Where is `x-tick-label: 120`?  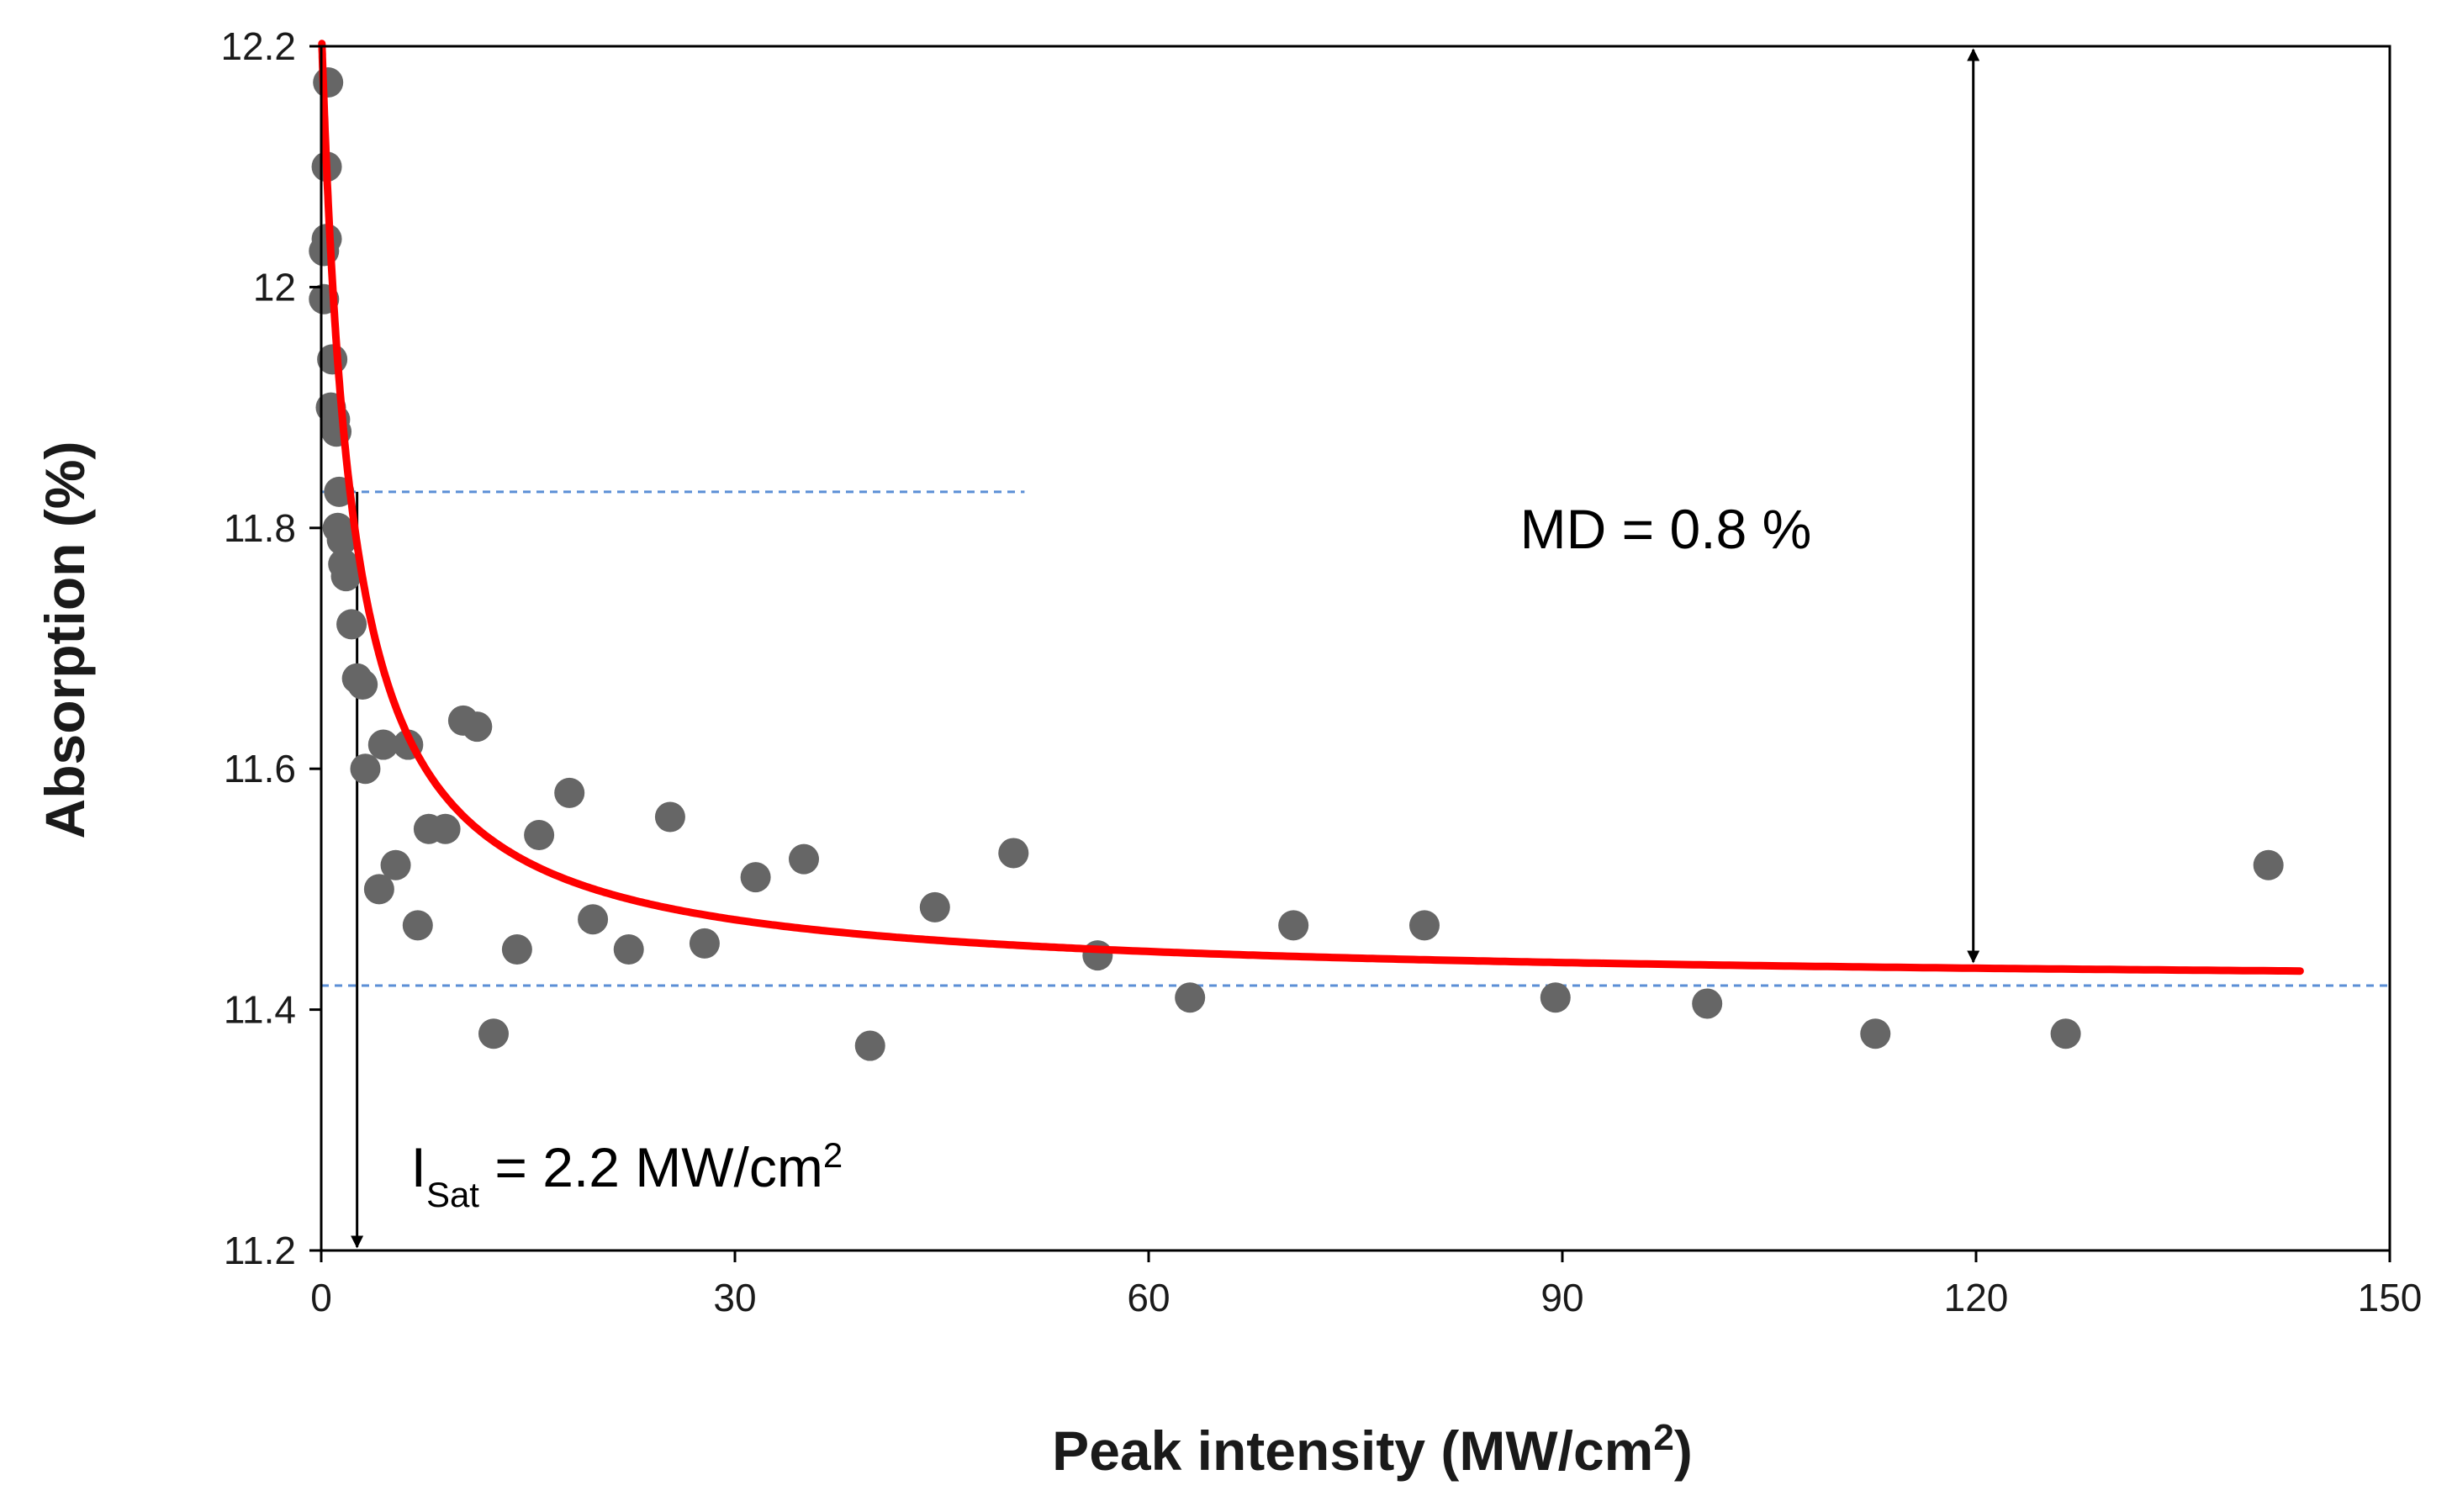
x-tick-label: 120 is located at coordinates (1976, 1297).